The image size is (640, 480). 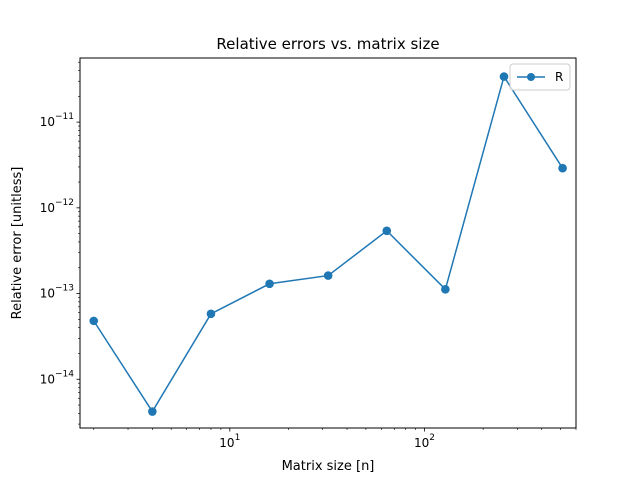 I want to click on y-tick-label: 10−12, so click(x=57, y=206).